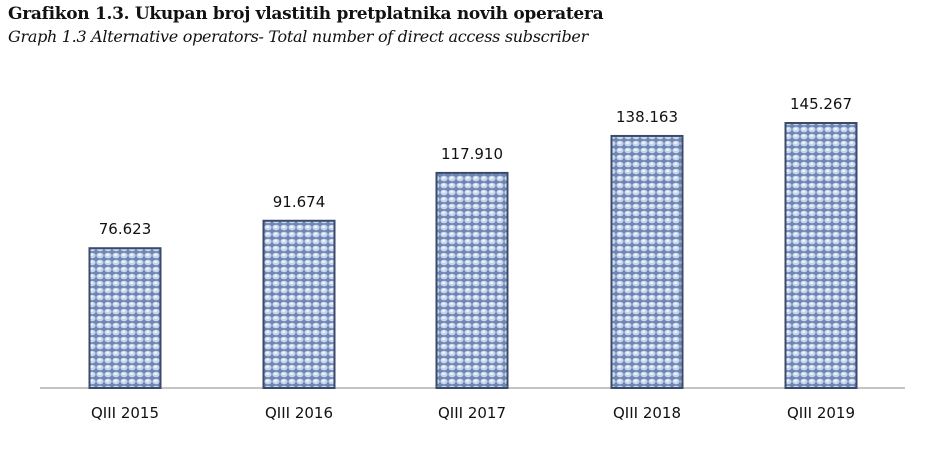 The image size is (928, 452). What do you see at coordinates (472, 154) in the screenshot?
I see `data-label: 117.910` at bounding box center [472, 154].